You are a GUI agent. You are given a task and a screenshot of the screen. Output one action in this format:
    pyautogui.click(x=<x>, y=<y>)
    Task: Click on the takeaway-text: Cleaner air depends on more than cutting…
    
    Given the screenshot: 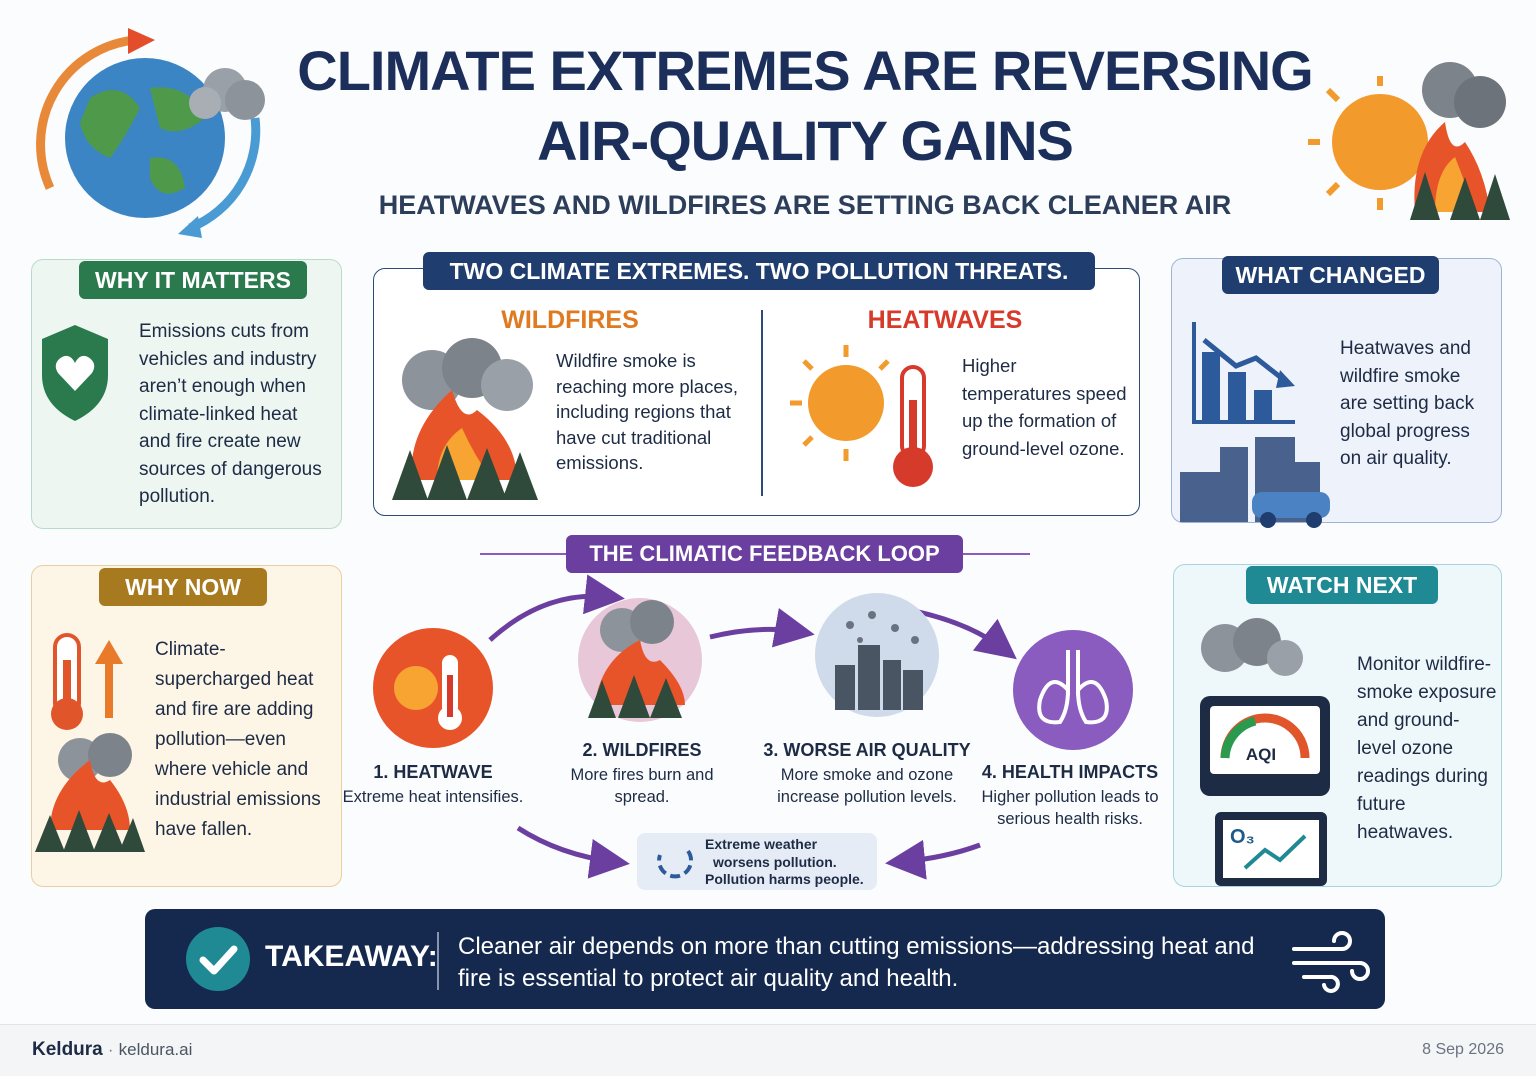 What is the action you would take?
    pyautogui.click(x=856, y=962)
    